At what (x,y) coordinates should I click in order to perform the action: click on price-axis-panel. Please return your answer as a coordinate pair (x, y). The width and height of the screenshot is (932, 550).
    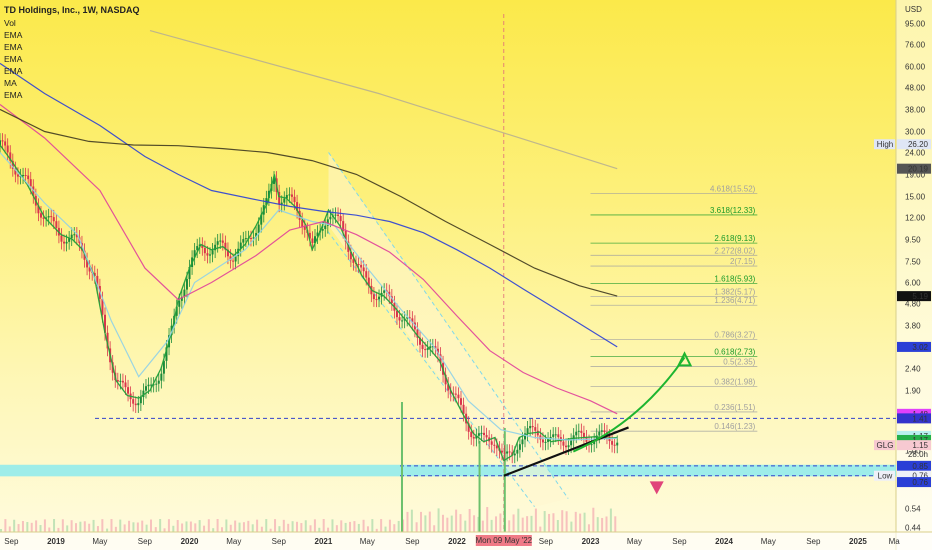
    Looking at the image, I should click on (914, 275).